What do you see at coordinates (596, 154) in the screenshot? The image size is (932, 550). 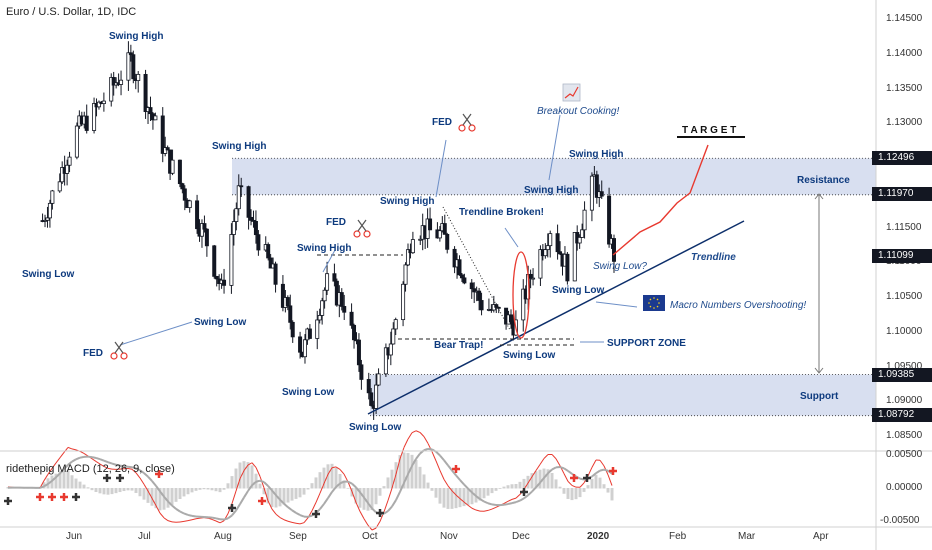 I see `label-swing-high-6: Swing High` at bounding box center [596, 154].